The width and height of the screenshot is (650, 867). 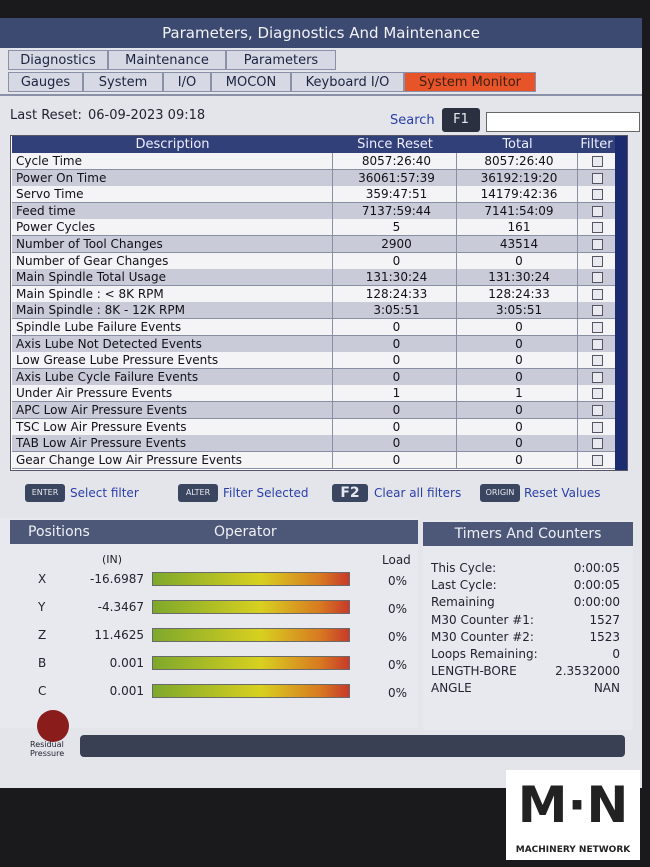 I want to click on column-header: Description, so click(x=172, y=144).